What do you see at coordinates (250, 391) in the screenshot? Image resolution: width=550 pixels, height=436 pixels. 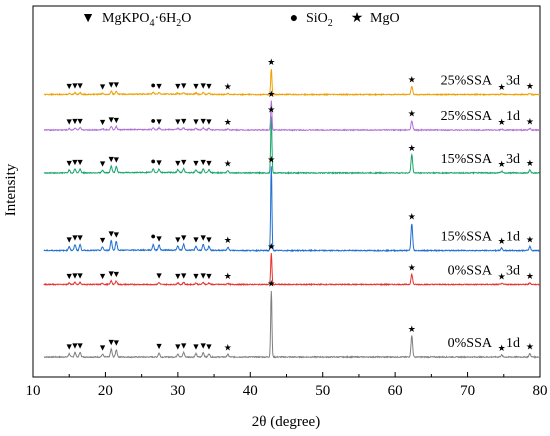 I see `x-tick-label: 40` at bounding box center [250, 391].